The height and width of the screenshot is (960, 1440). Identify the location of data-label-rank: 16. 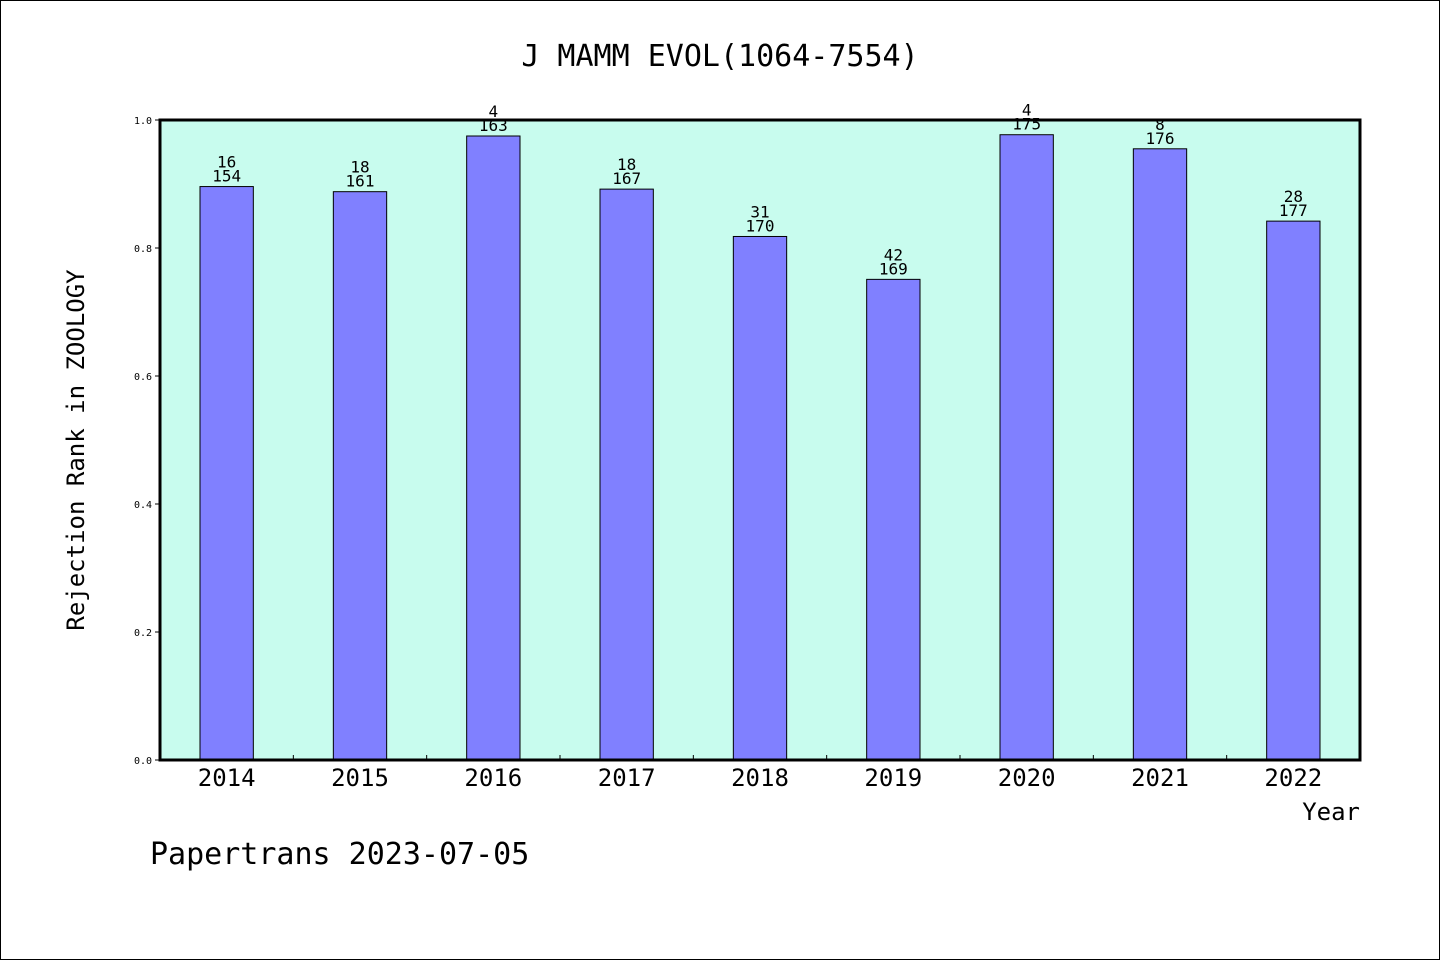
(226, 162).